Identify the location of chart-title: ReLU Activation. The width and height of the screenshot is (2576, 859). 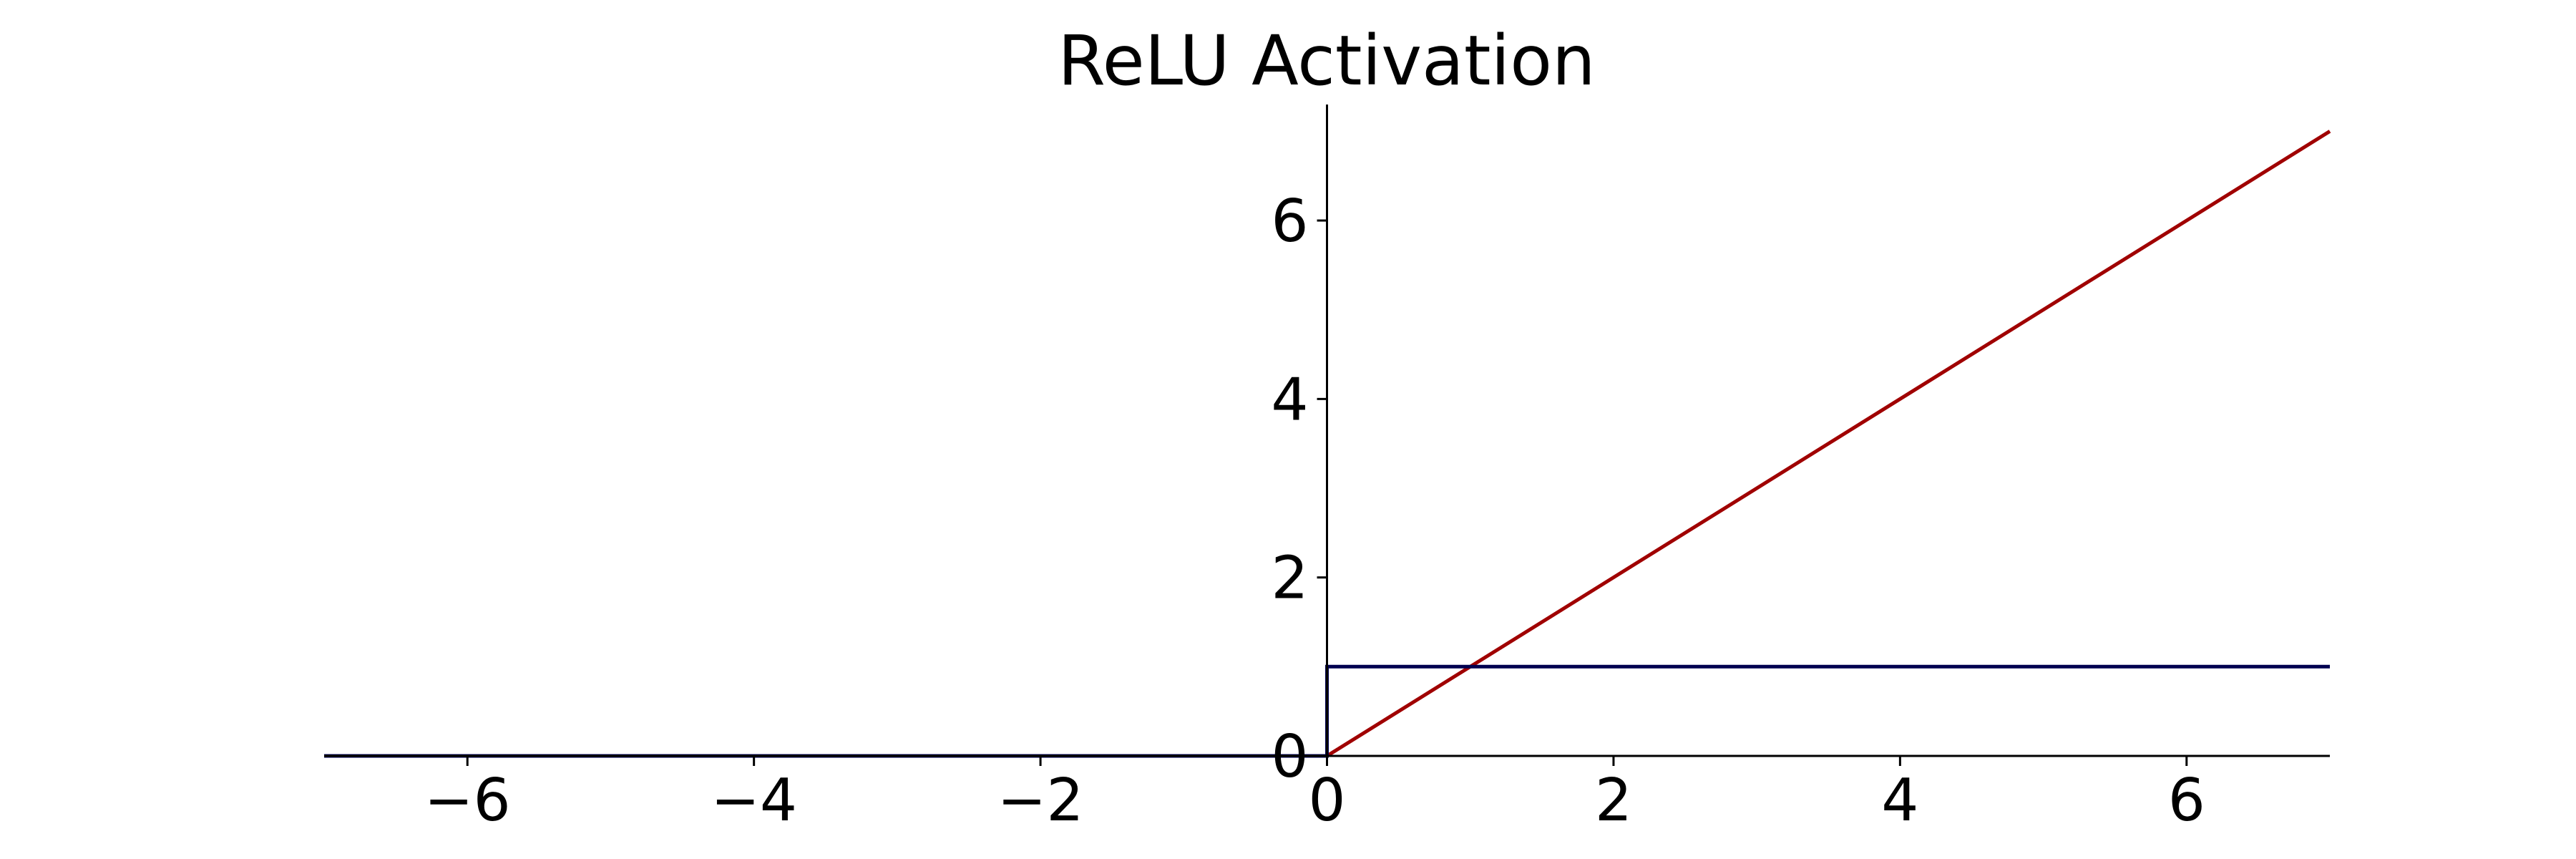
(1327, 61).